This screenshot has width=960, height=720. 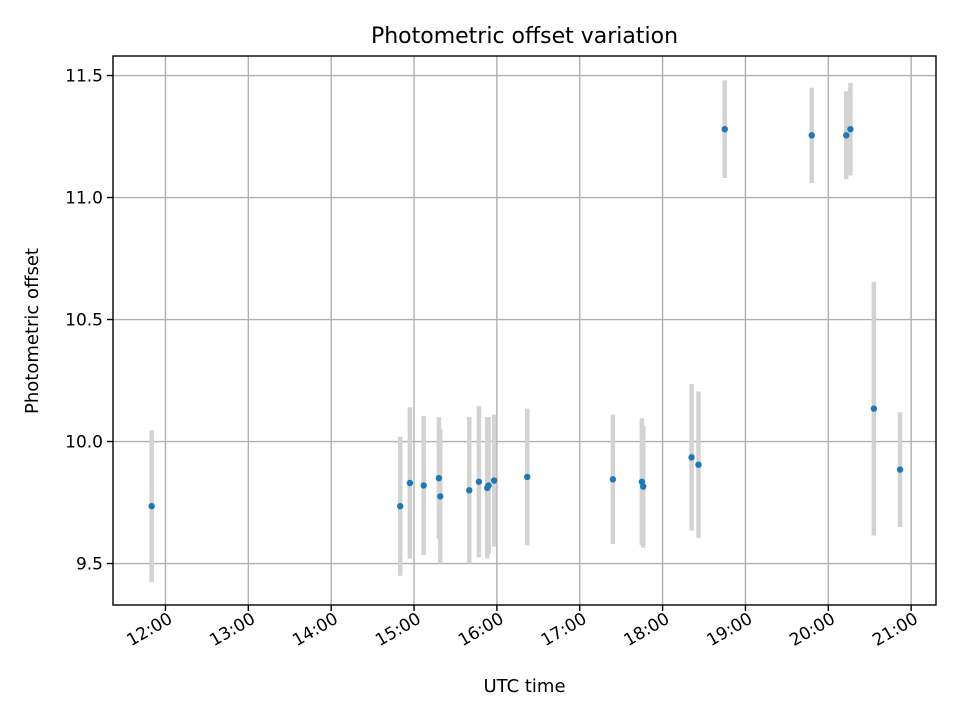 I want to click on x-tick-label: 21:00, so click(x=895, y=630).